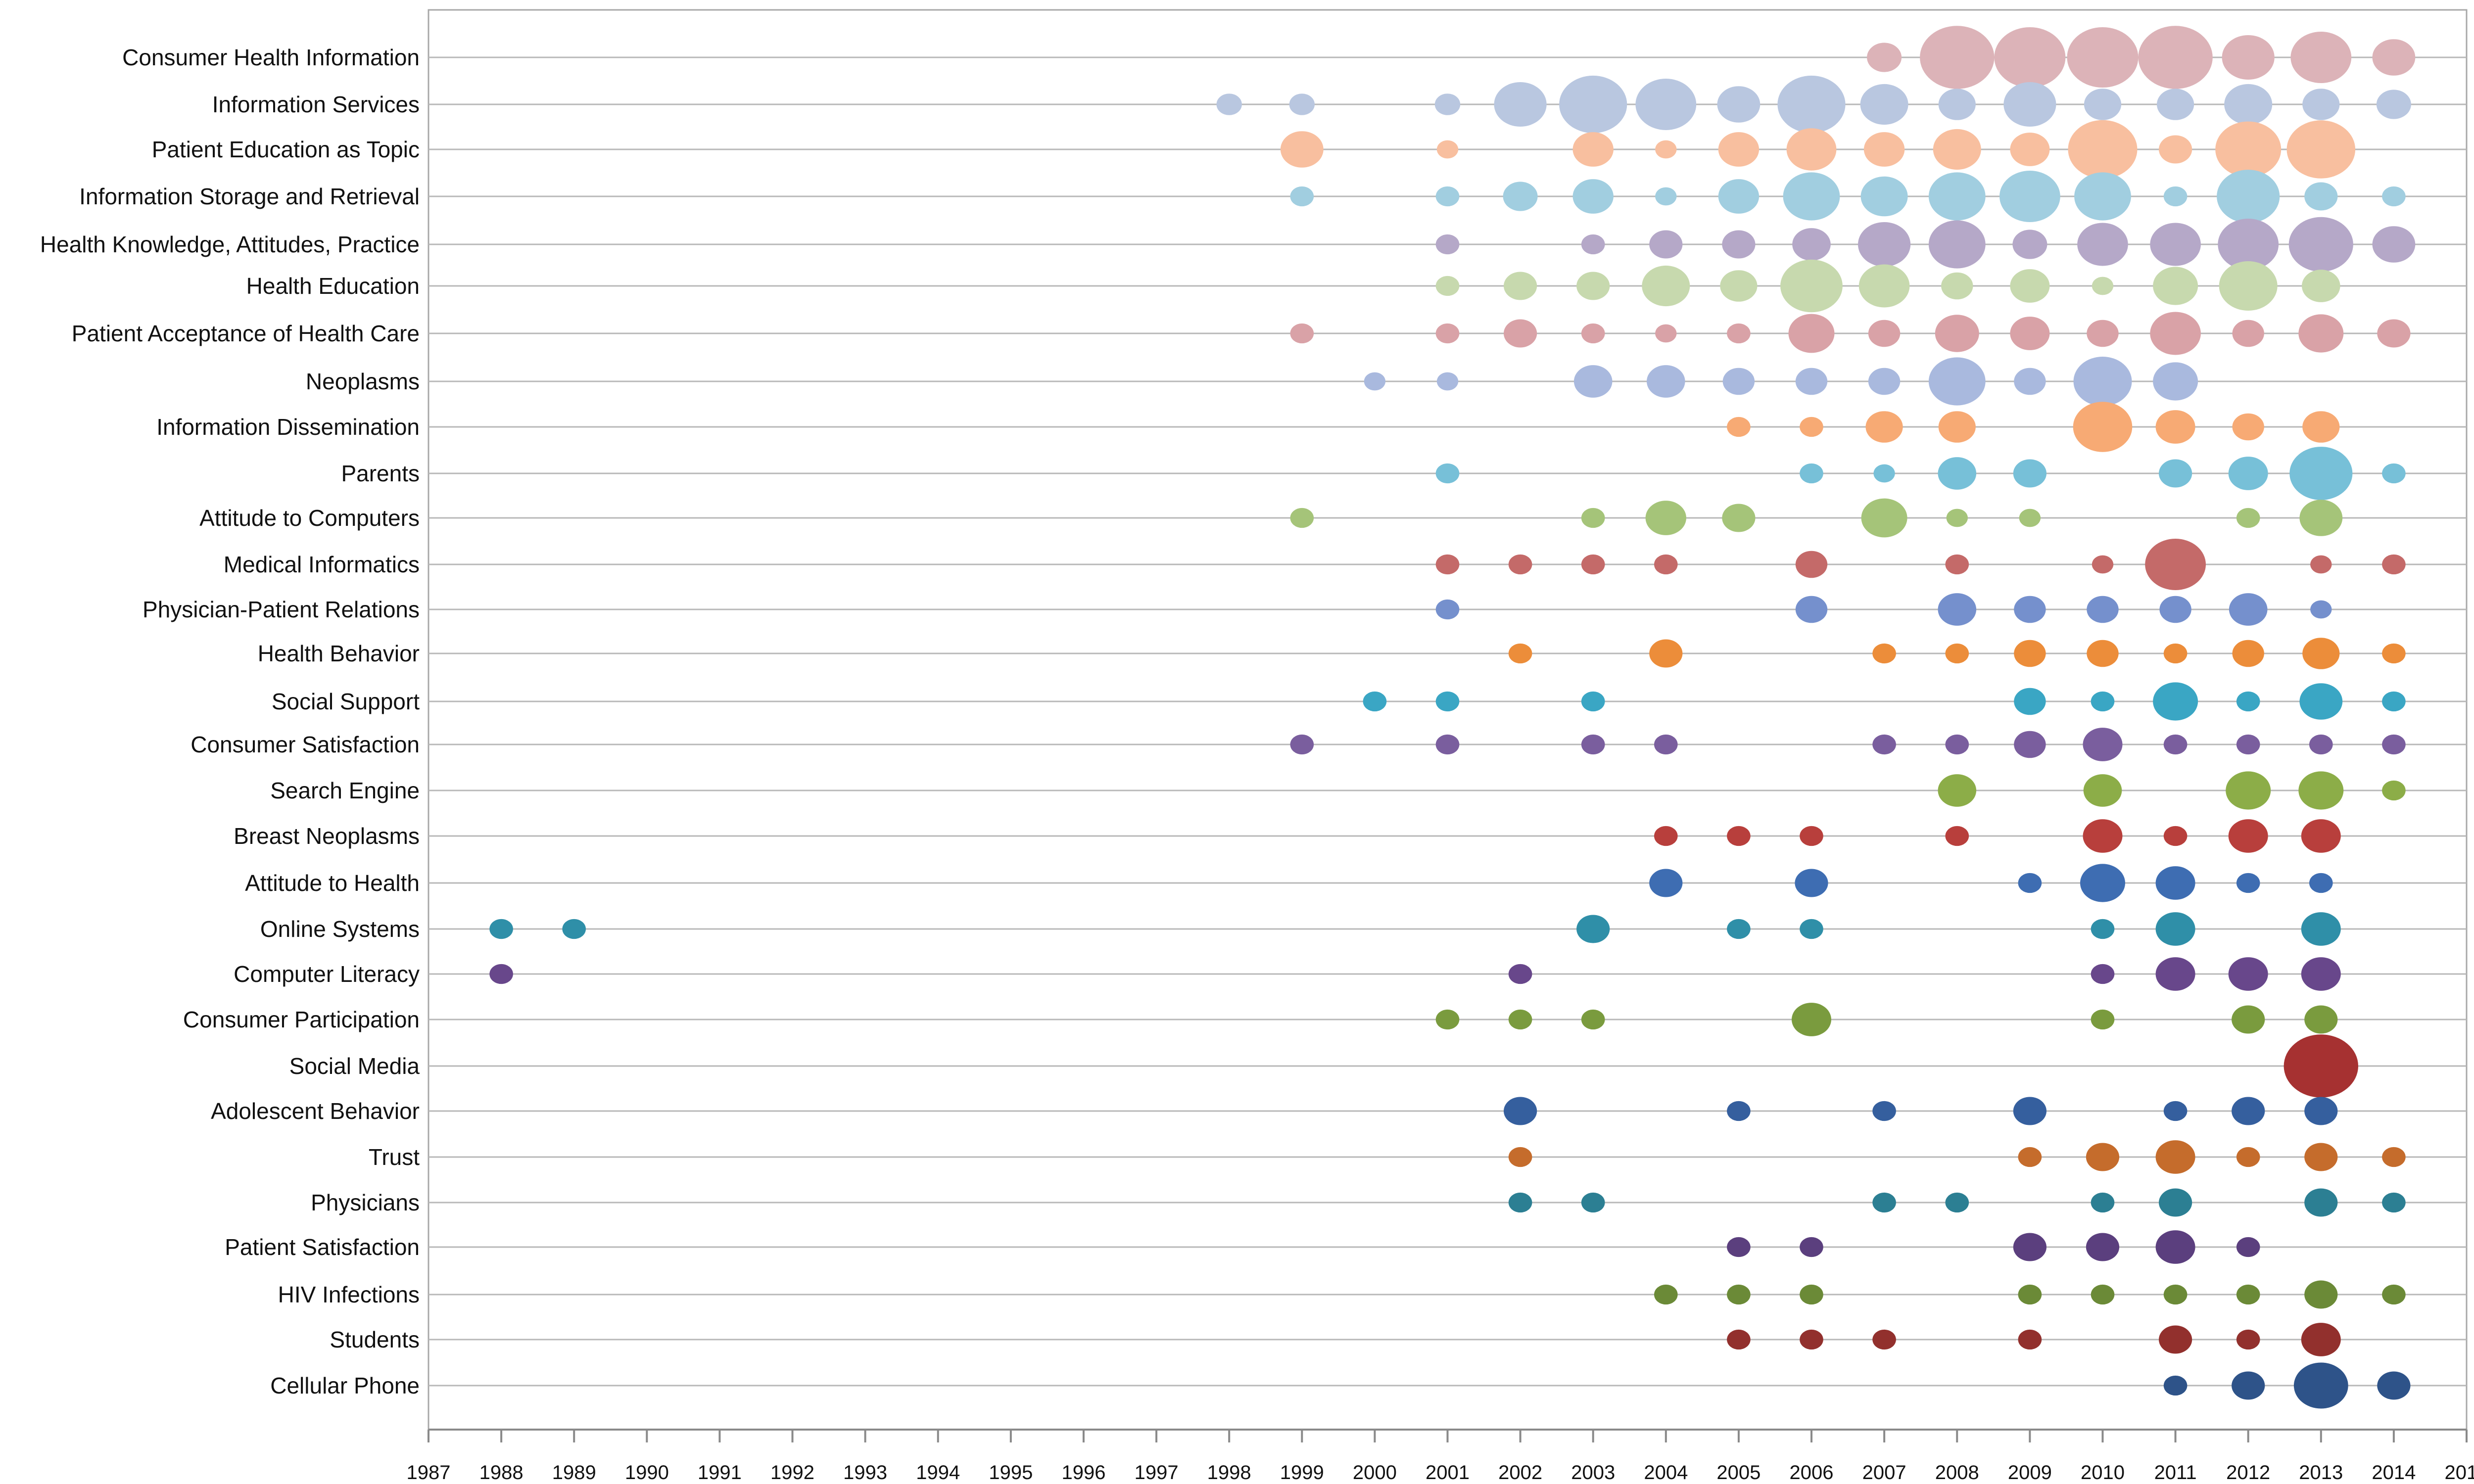 The image size is (2474, 1484). I want to click on bubble-hiv-infections-2004, so click(1666, 1294).